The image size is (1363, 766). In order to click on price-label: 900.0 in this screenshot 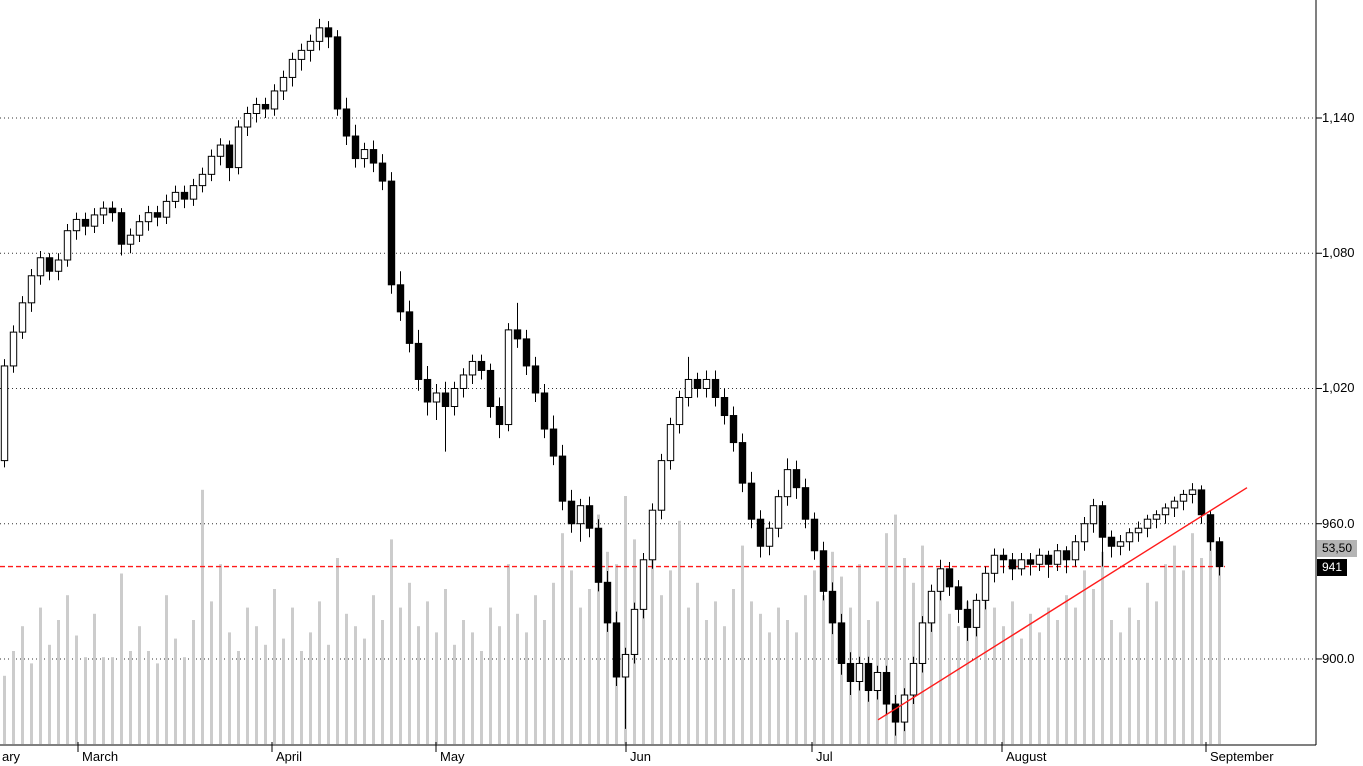, I will do `click(1338, 658)`.